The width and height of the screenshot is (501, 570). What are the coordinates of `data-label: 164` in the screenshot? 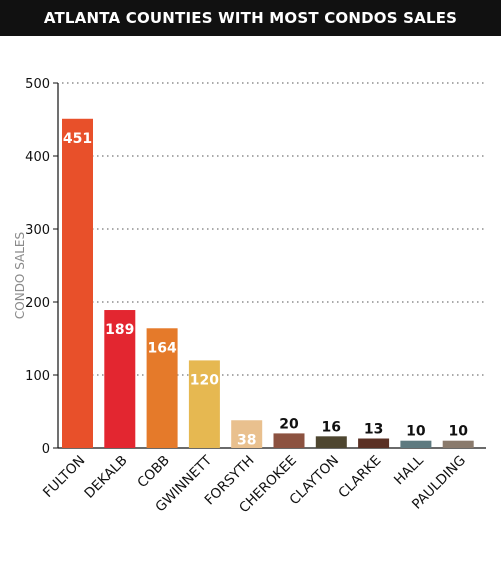 It's located at (161, 348).